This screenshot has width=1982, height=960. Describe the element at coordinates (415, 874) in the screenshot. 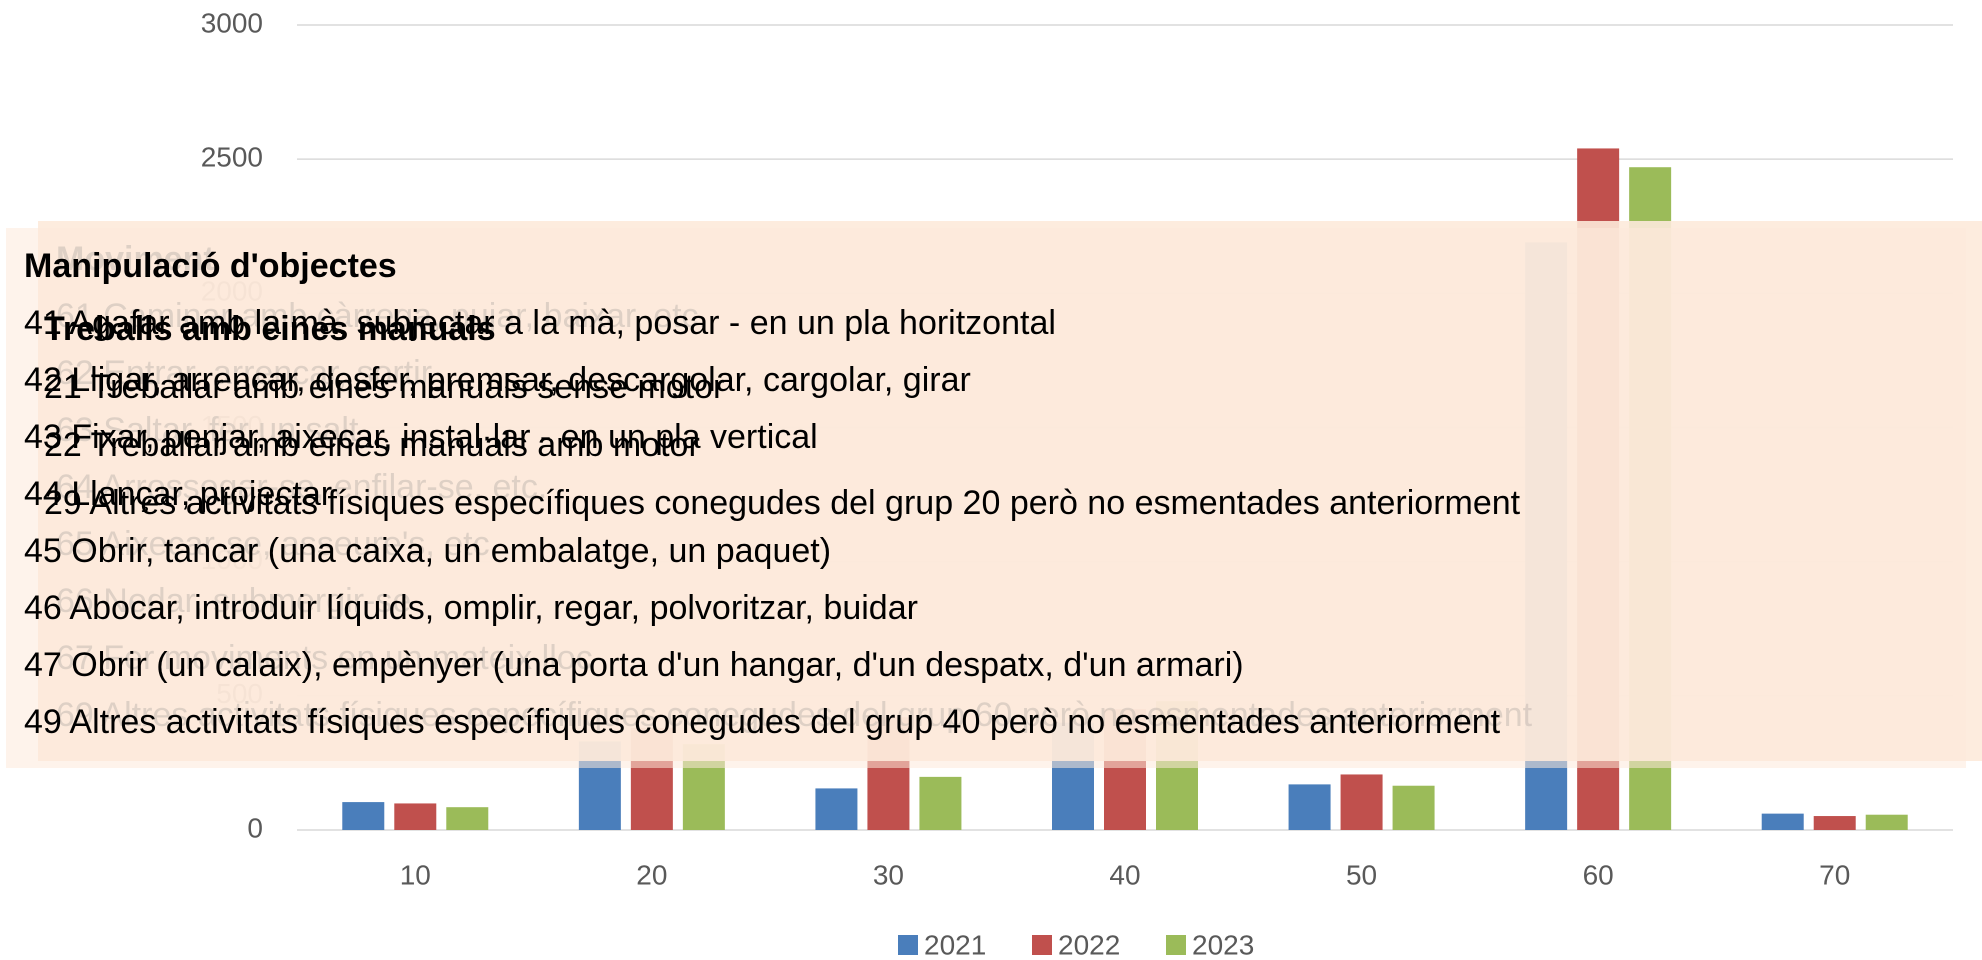

I see `x-tick-label: 10` at that location.